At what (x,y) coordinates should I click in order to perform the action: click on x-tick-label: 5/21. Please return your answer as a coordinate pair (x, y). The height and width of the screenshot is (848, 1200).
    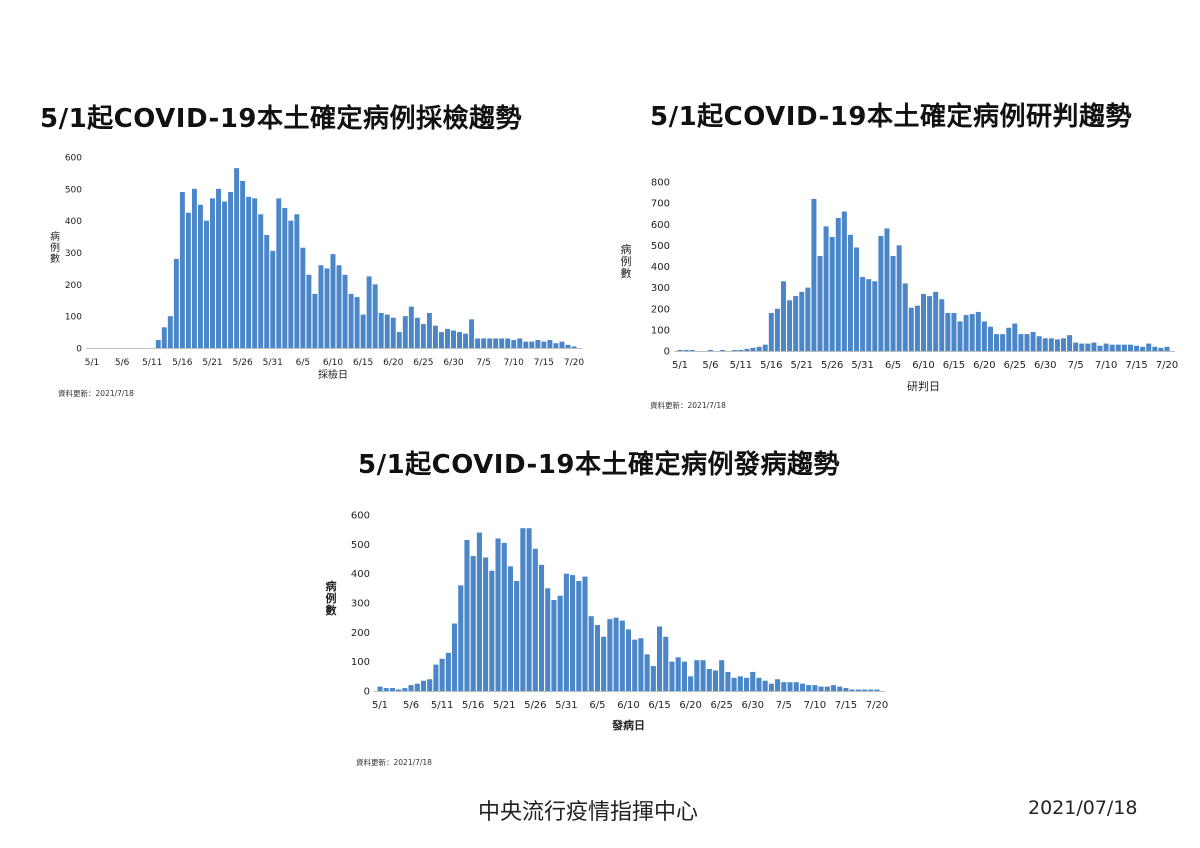
    Looking at the image, I should click on (802, 365).